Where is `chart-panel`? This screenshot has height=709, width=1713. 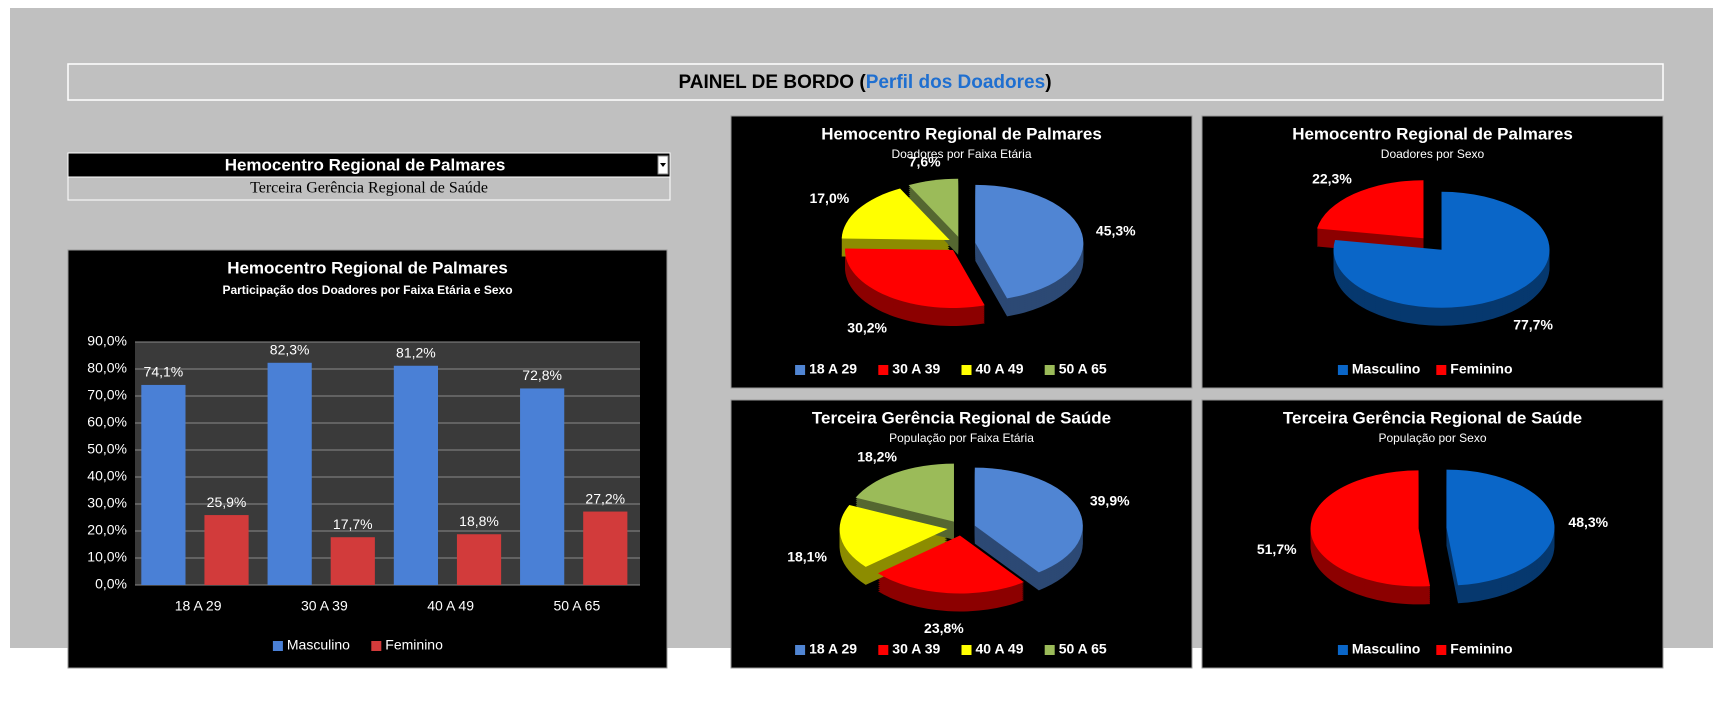
chart-panel is located at coordinates (961, 252).